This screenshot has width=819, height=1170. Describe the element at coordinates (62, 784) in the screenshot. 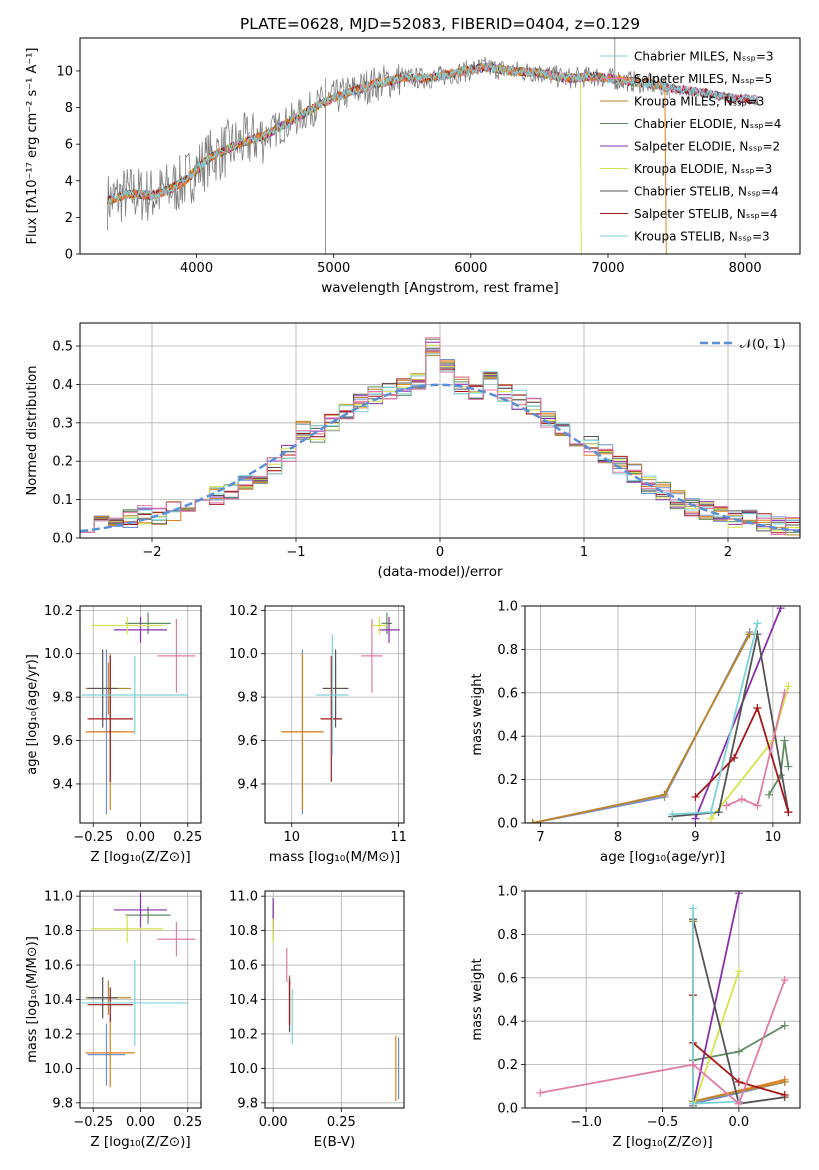

I see `y-tick-label: 9.4` at that location.